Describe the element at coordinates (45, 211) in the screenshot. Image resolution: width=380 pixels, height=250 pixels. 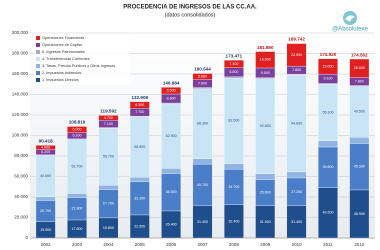
I see `value-label: 20.700` at that location.